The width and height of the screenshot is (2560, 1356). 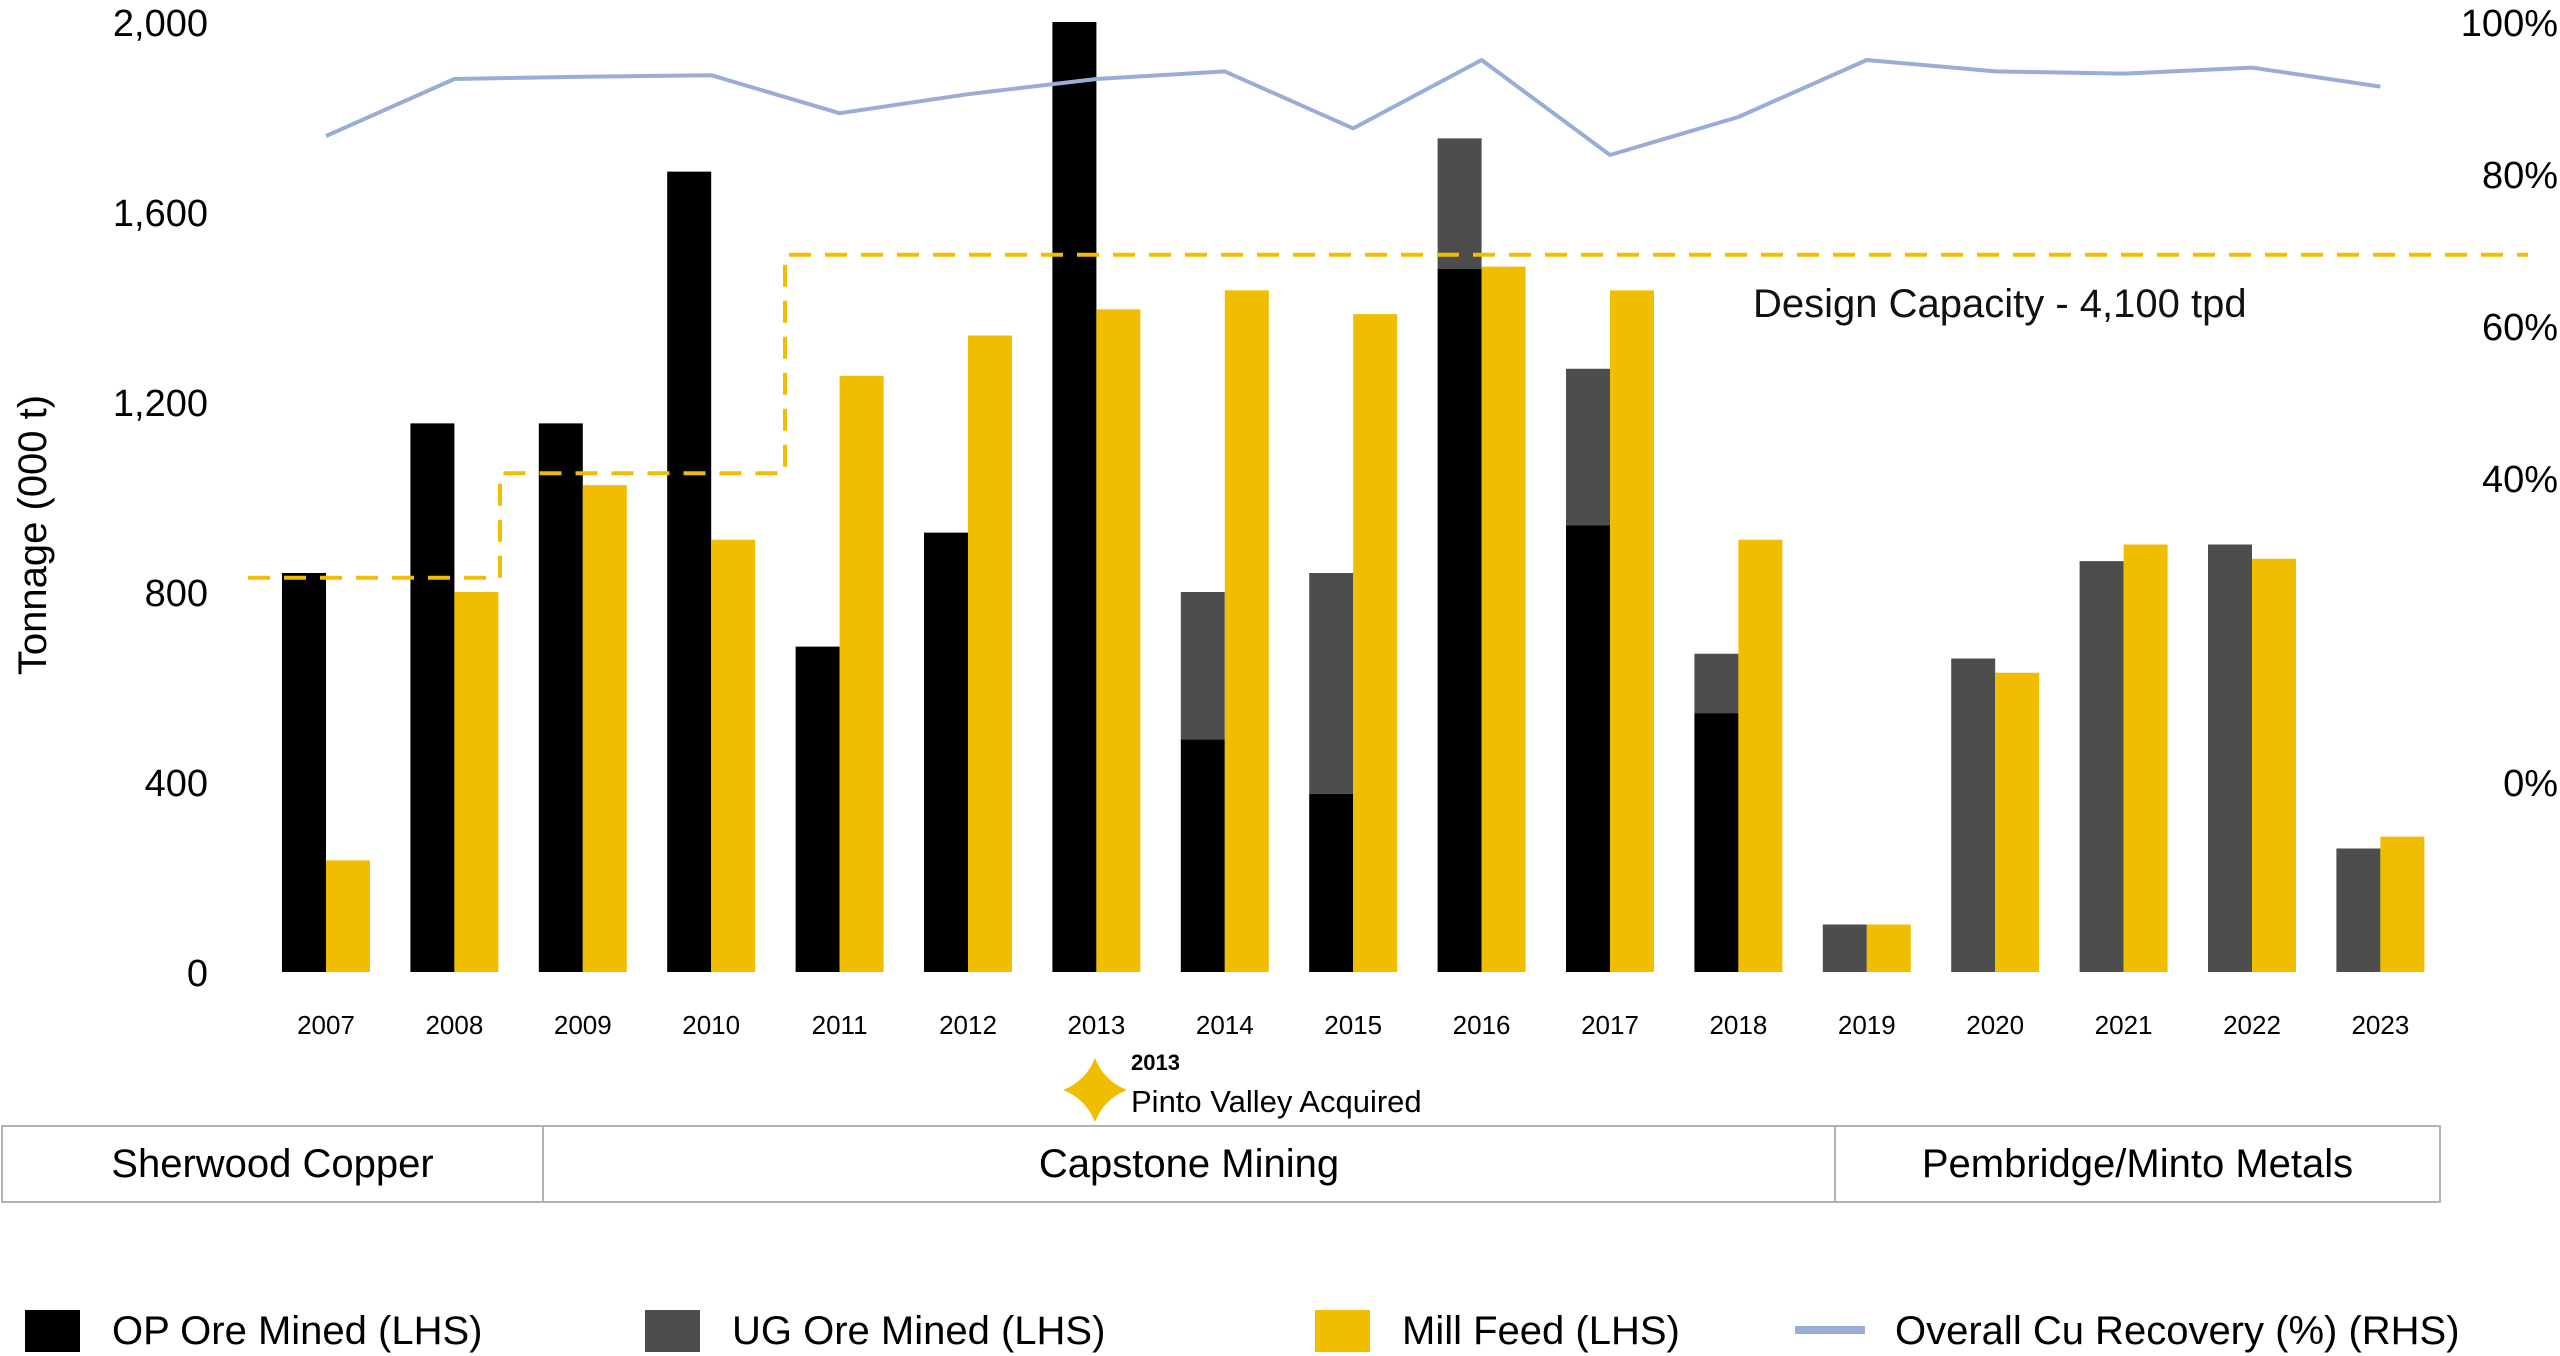 What do you see at coordinates (1459, 620) in the screenshot?
I see `bar-op-2016` at bounding box center [1459, 620].